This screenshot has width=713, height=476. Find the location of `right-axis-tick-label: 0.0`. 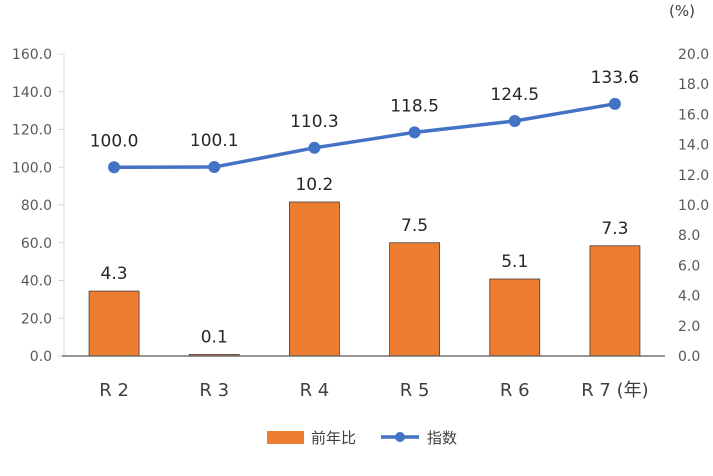

right-axis-tick-label: 0.0 is located at coordinates (689, 357).